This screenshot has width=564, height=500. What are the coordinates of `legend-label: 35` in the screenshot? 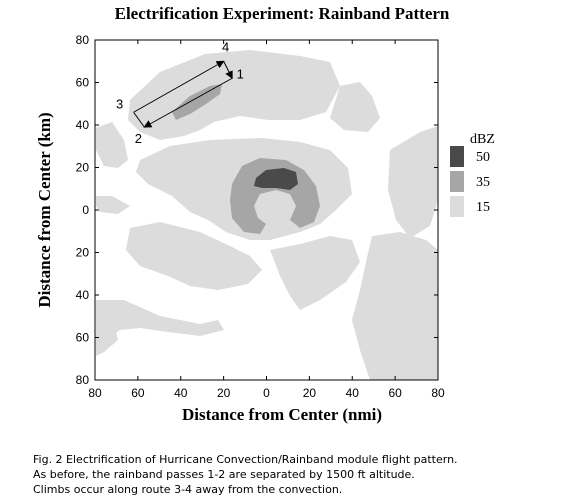 It's located at (483, 182).